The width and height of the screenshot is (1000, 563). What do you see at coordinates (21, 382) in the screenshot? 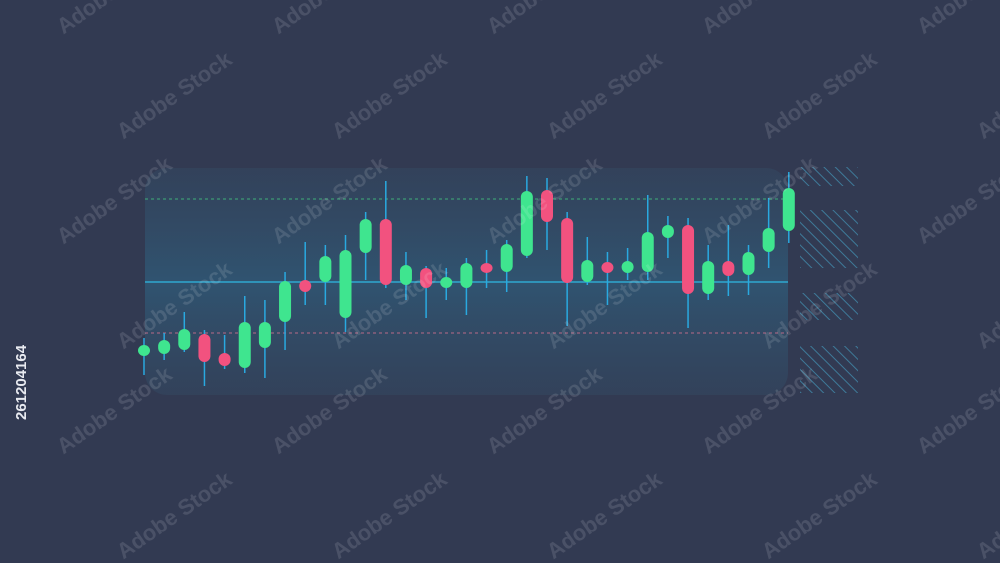
I see `stock-id: 261204164` at bounding box center [21, 382].